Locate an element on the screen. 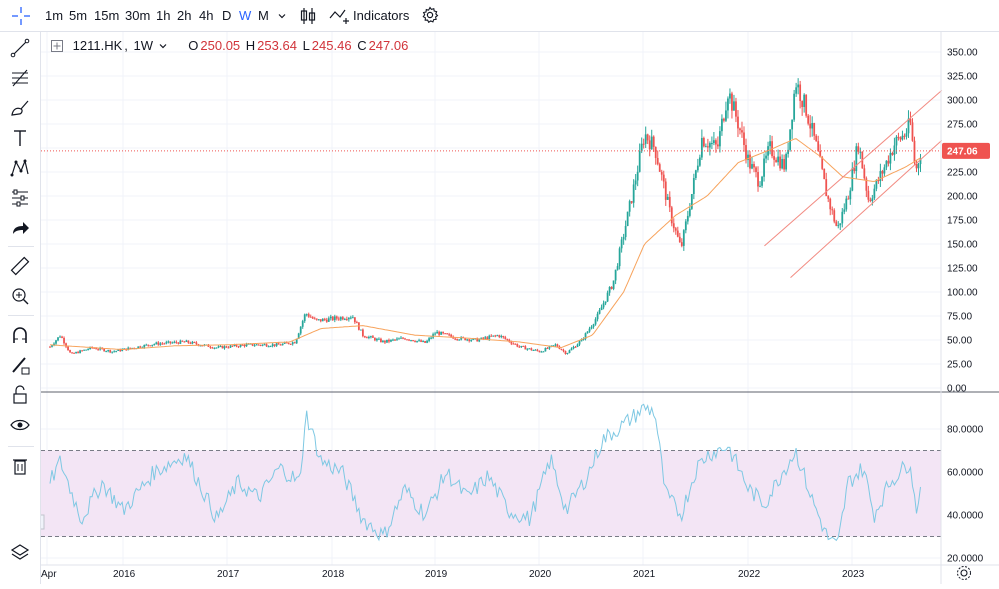  crosshair-icon is located at coordinates (21, 16).